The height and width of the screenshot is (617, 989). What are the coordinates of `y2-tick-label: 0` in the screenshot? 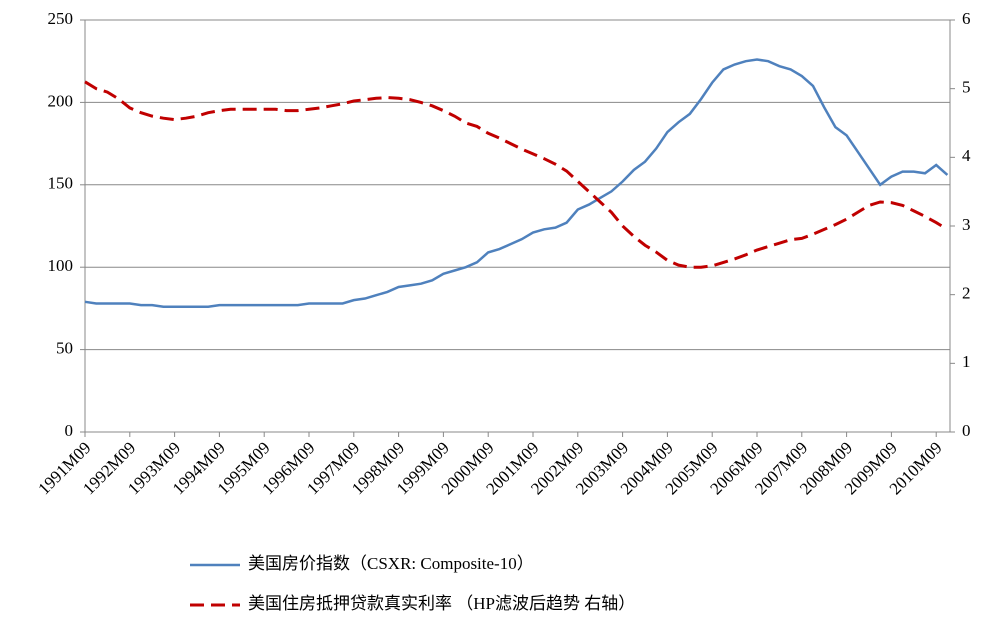 It's located at (966, 430).